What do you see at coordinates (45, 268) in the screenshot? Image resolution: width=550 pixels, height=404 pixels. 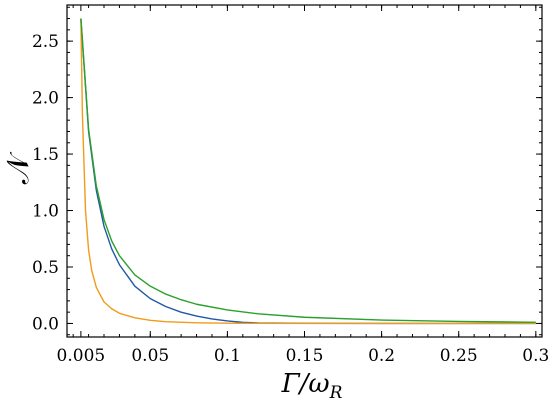 I see `y-tick-label: 0.5` at bounding box center [45, 268].